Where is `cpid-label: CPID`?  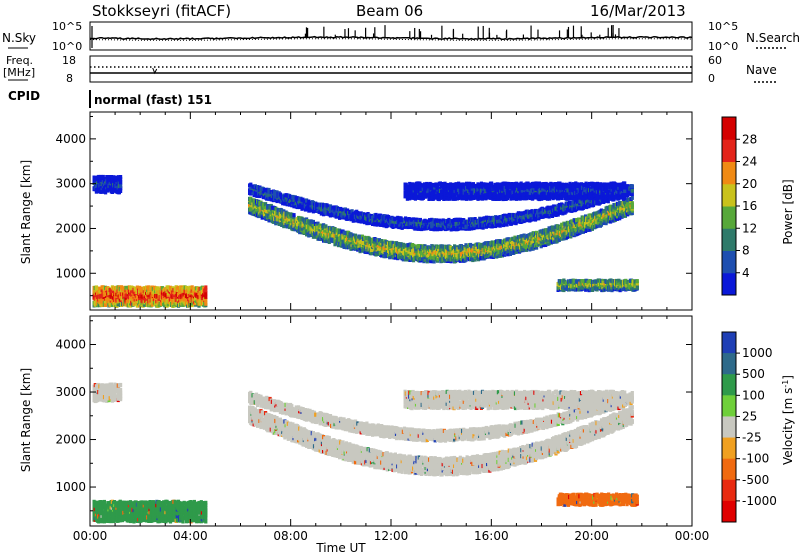 cpid-label: CPID is located at coordinates (24, 96).